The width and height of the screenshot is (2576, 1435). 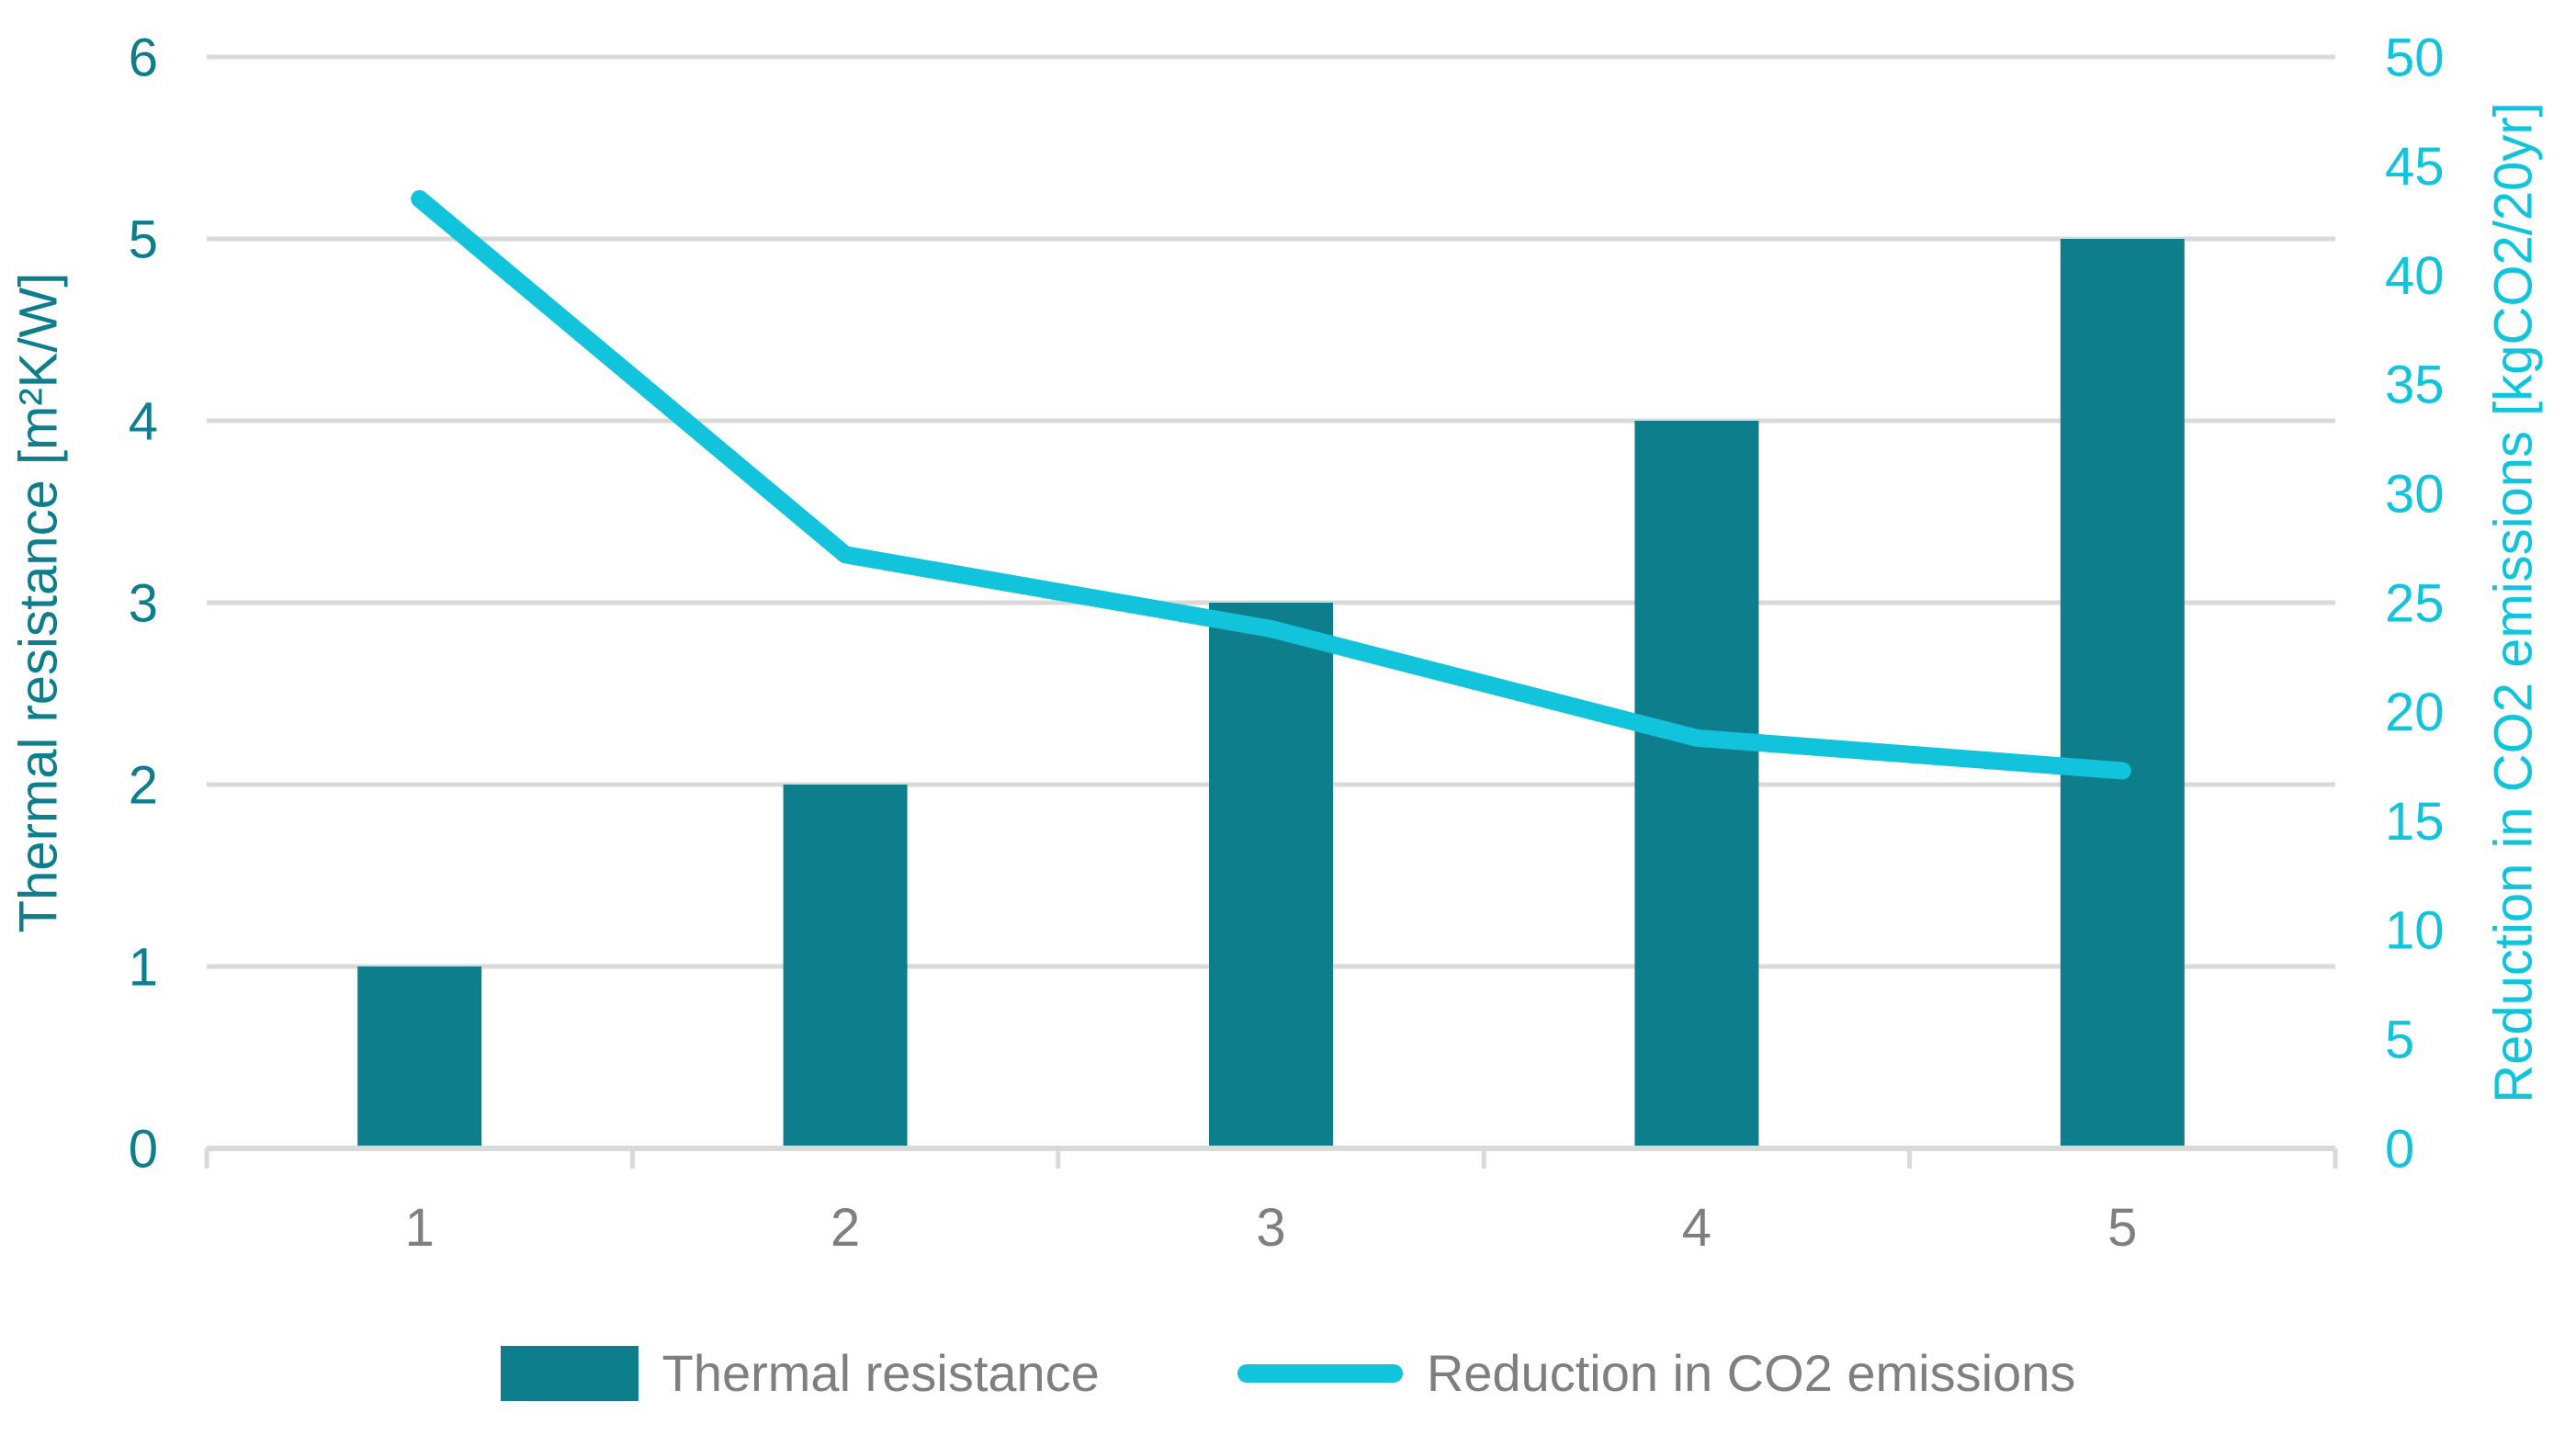 I want to click on right-tick-label: 45, so click(x=2415, y=167).